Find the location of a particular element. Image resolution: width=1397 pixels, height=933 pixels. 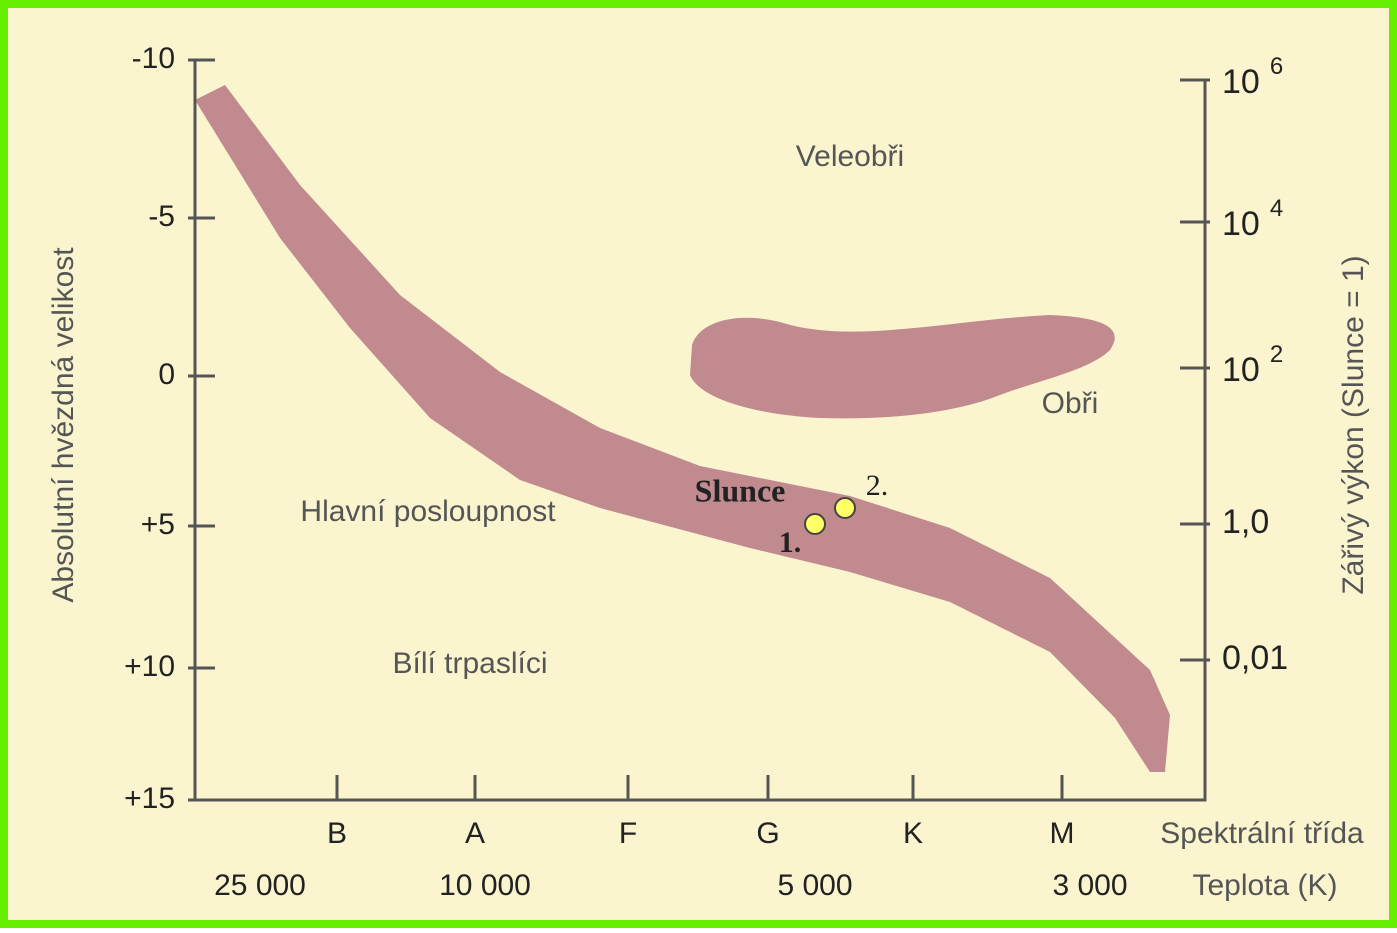

spectral-class: F is located at coordinates (628, 833).